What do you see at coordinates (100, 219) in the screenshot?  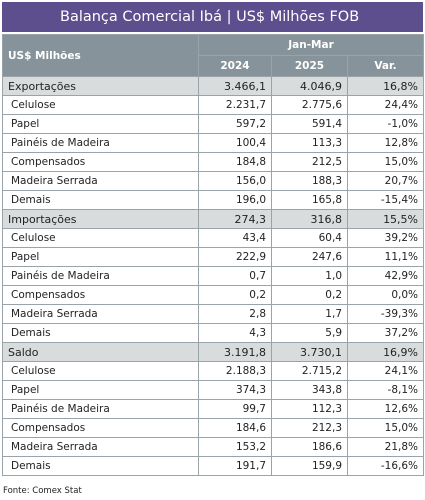 I see `row-label: Importações` at bounding box center [100, 219].